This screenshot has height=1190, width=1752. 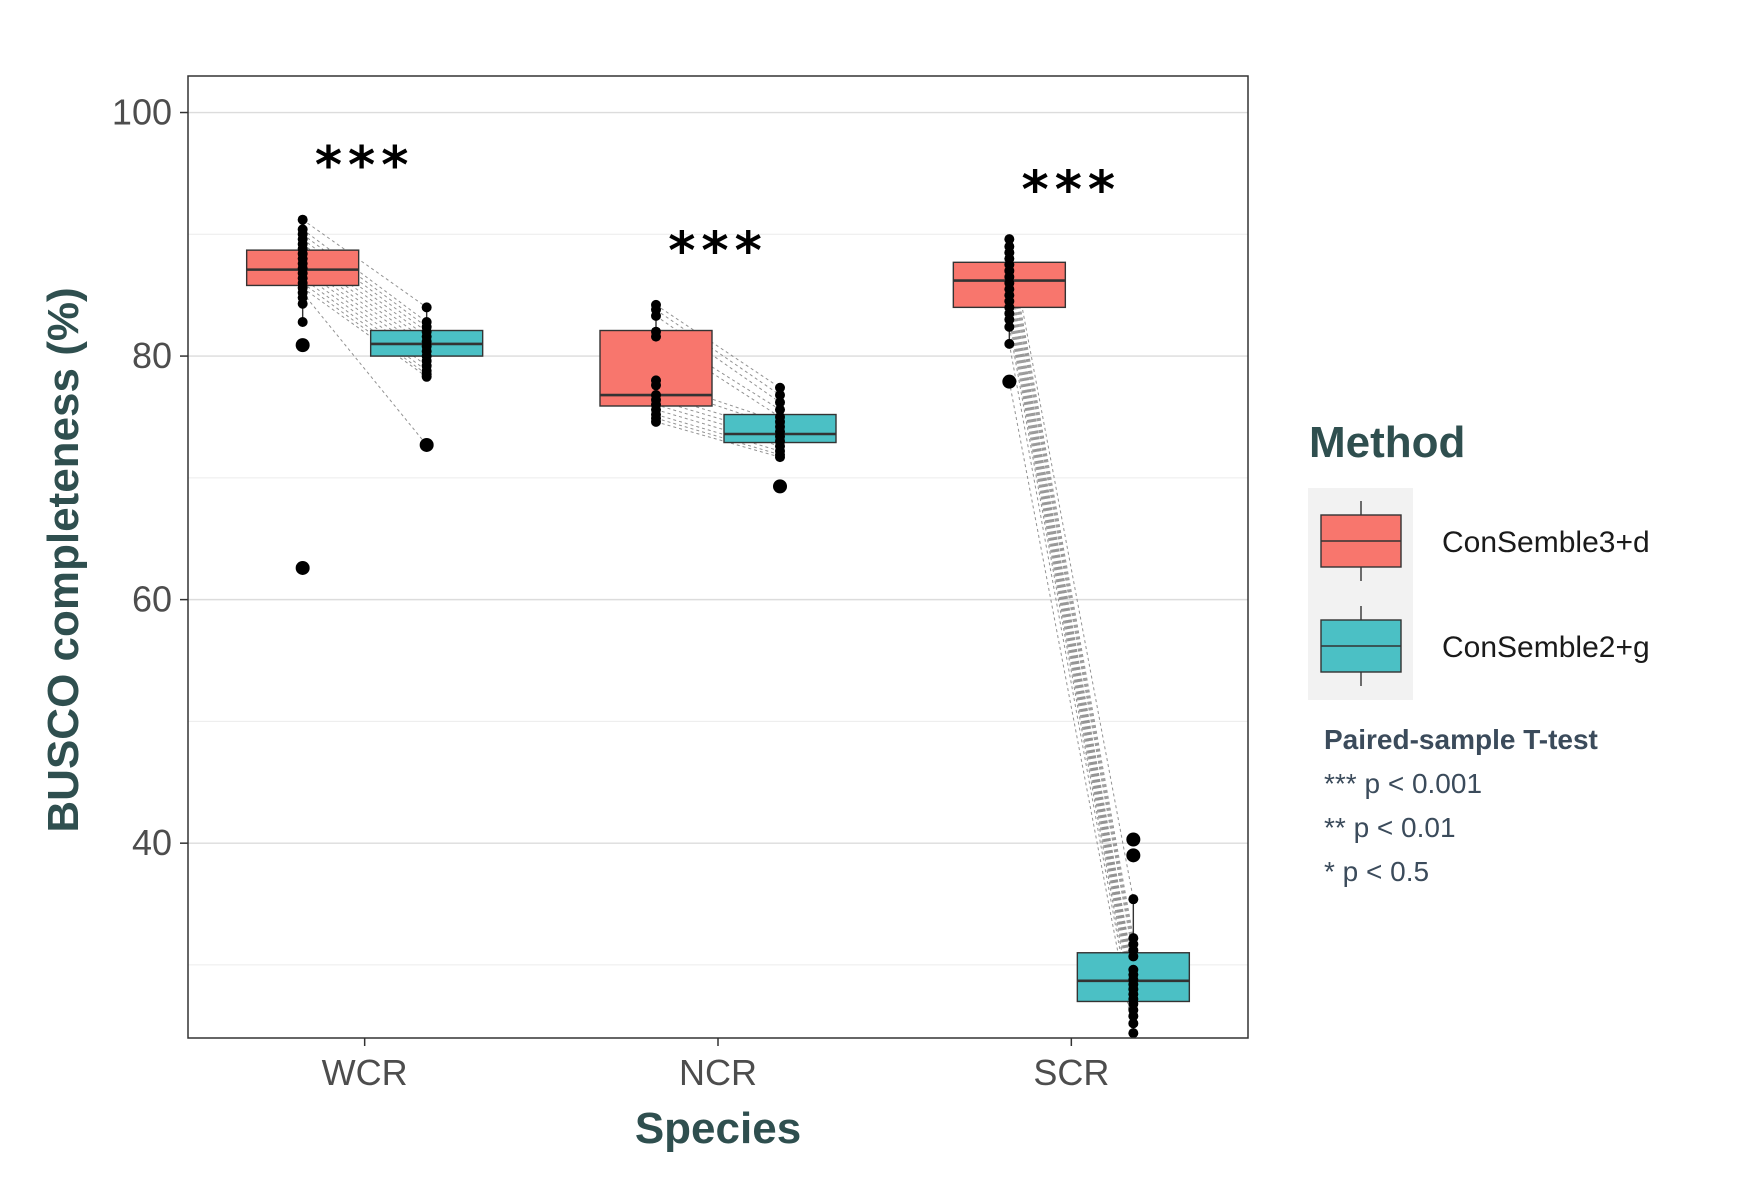 I want to click on y-axis-ticks: 40 60 80 100, so click(x=150, y=477).